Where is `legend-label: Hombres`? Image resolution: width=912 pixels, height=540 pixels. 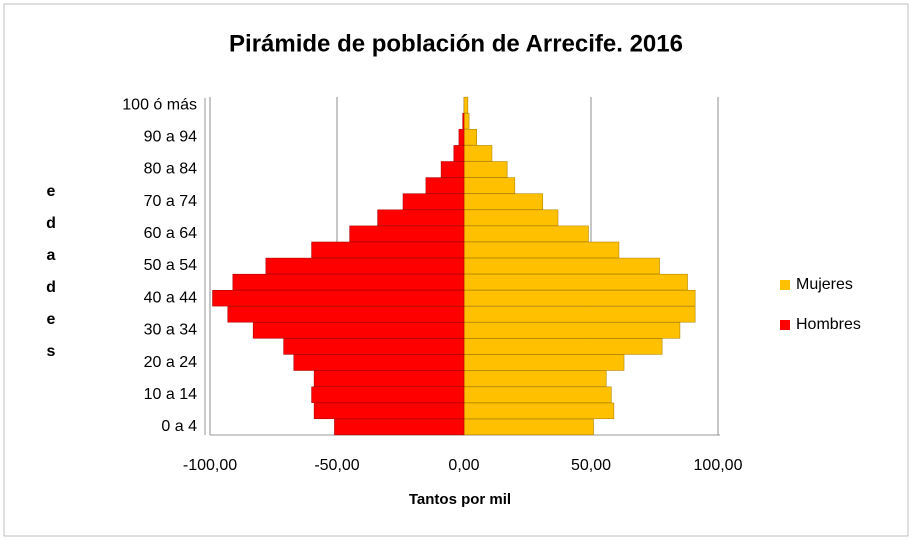 legend-label: Hombres is located at coordinates (828, 324).